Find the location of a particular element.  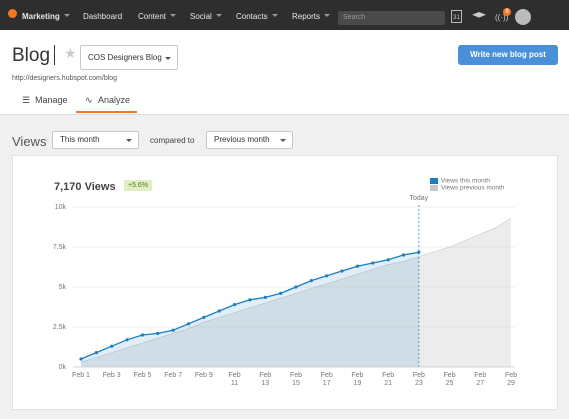

calendar-icon: 31 is located at coordinates (456, 16).